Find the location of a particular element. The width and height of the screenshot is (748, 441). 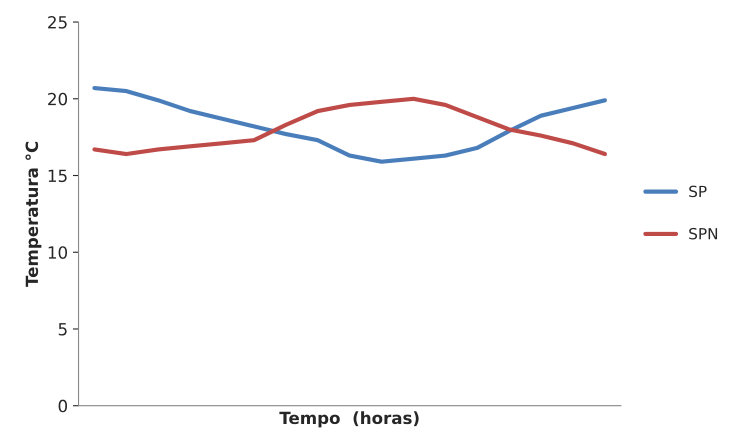

legend-label: SP is located at coordinates (698, 192).